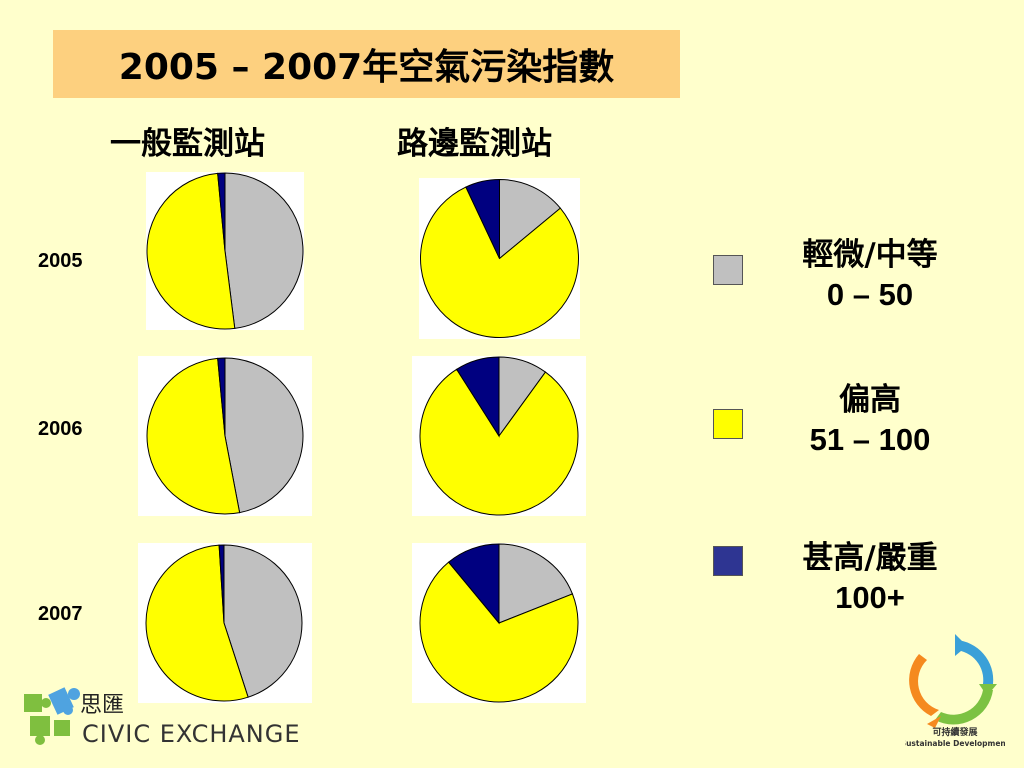 Image resolution: width=1024 pixels, height=768 pixels. I want to click on civic-exchange-logo: 思匯 CIVIC EXCHANGE, so click(162, 717).